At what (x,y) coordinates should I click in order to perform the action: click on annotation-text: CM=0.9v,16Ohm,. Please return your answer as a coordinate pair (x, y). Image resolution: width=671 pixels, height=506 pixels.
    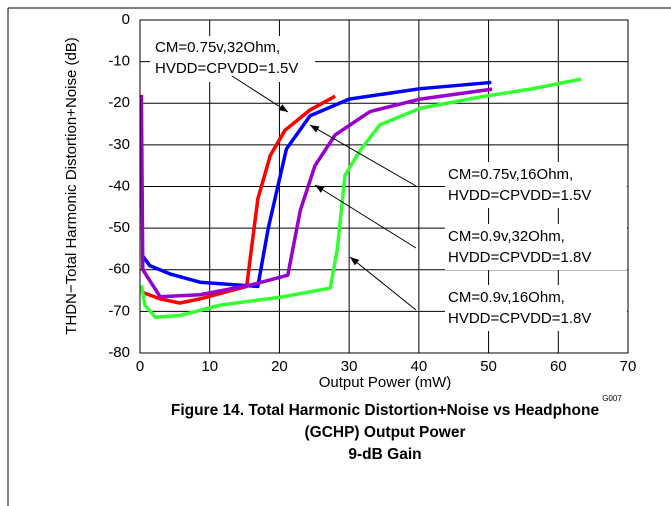
    Looking at the image, I should click on (506, 297).